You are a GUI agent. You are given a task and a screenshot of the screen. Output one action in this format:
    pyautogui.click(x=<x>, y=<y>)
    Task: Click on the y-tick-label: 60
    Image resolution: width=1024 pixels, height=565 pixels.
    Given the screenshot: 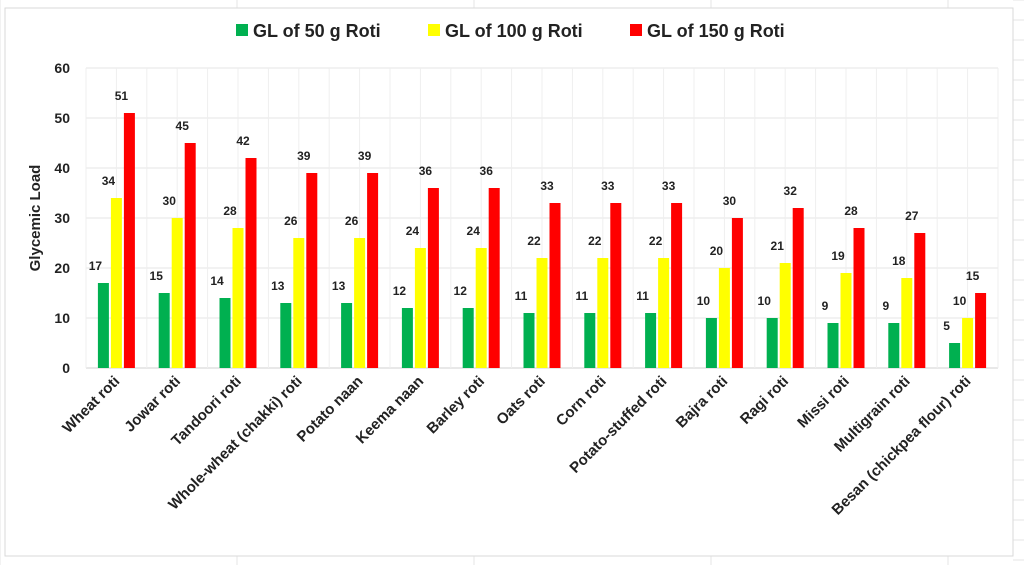 What is the action you would take?
    pyautogui.click(x=62, y=68)
    